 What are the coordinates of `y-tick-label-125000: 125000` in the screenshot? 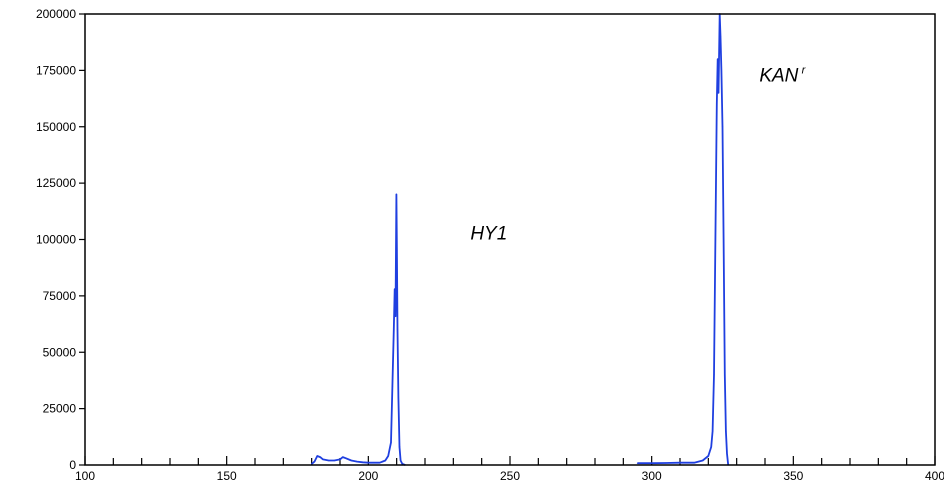 It's located at (56, 183).